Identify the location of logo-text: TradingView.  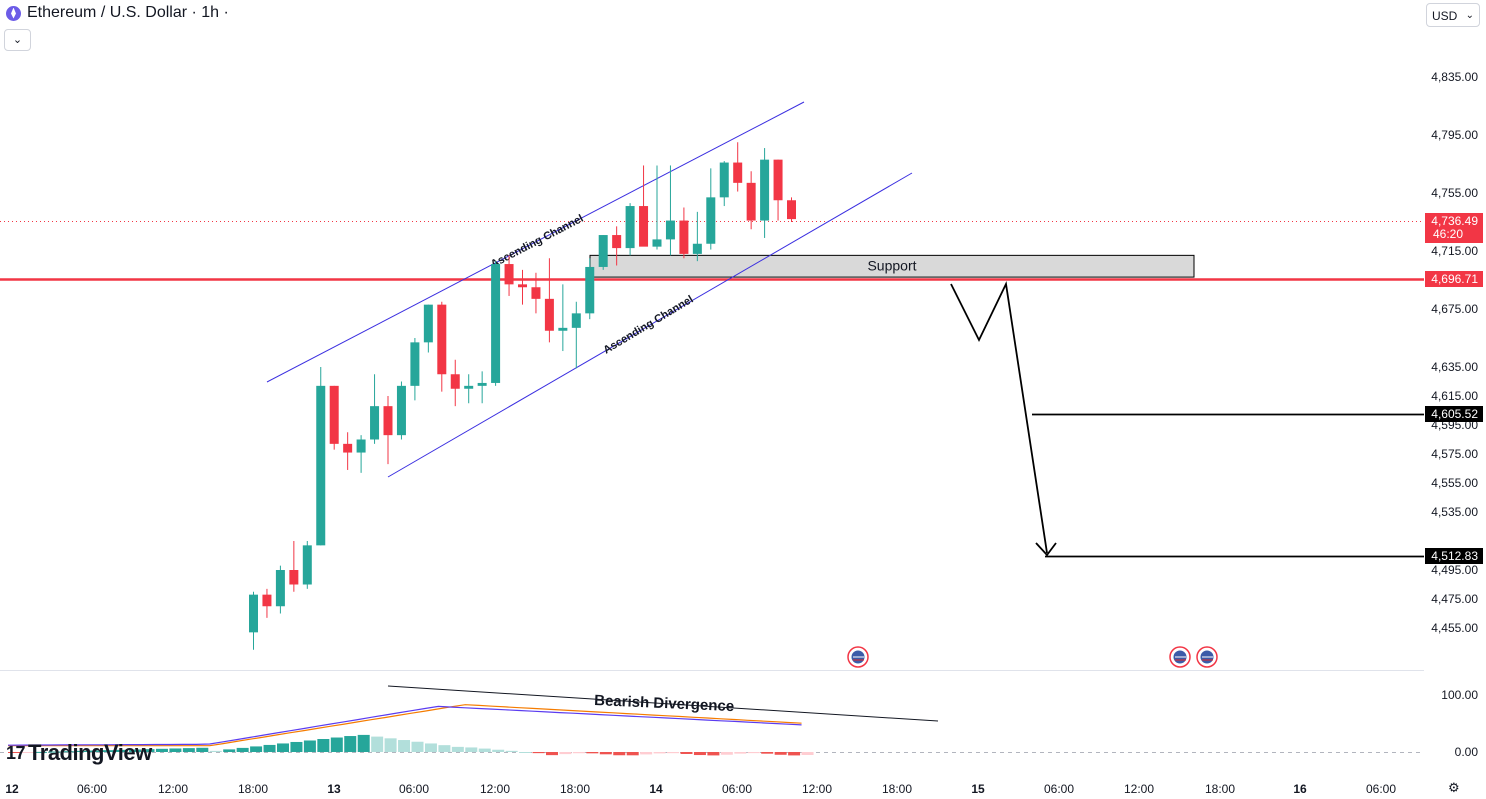
(90, 752).